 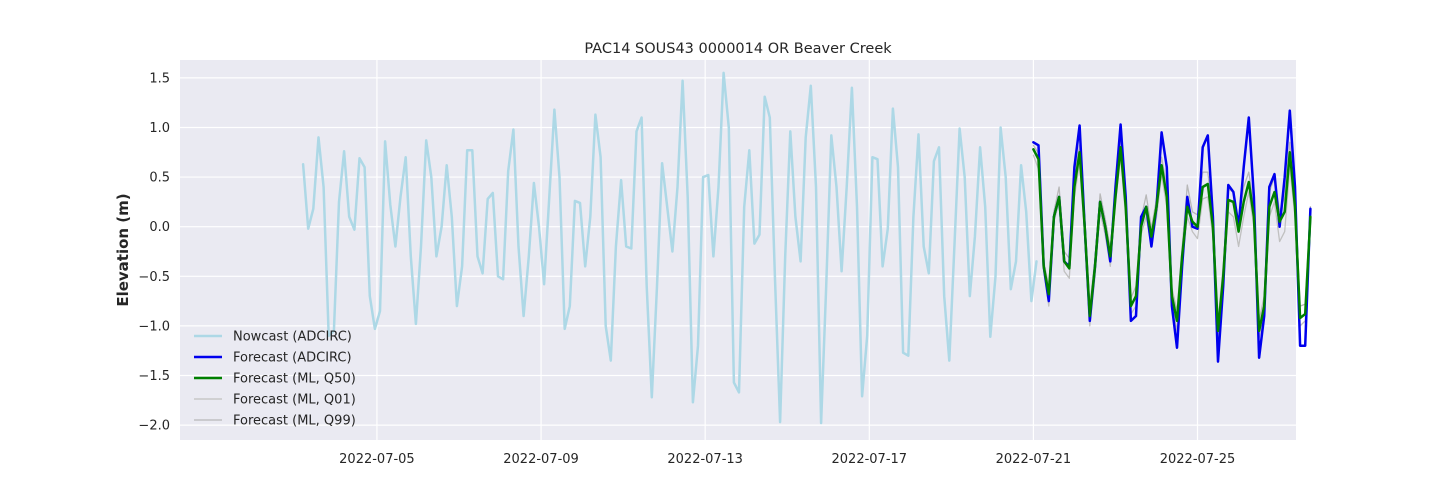 I want to click on y-axis-label: Elevation (m), so click(x=123, y=249).